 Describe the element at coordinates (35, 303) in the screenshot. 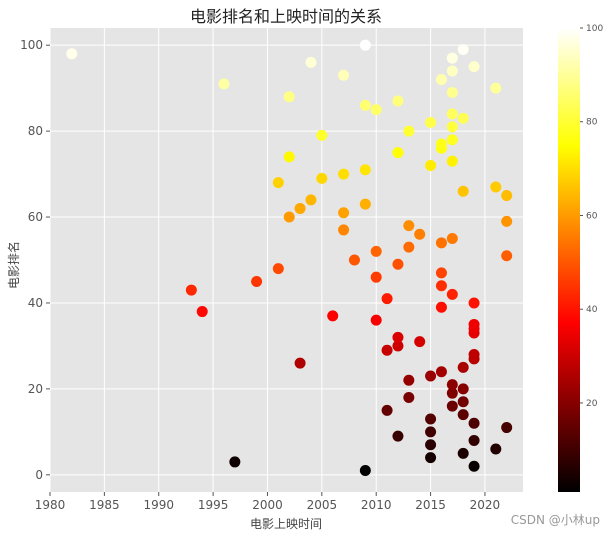

I see `y-tick-label: 40` at that location.